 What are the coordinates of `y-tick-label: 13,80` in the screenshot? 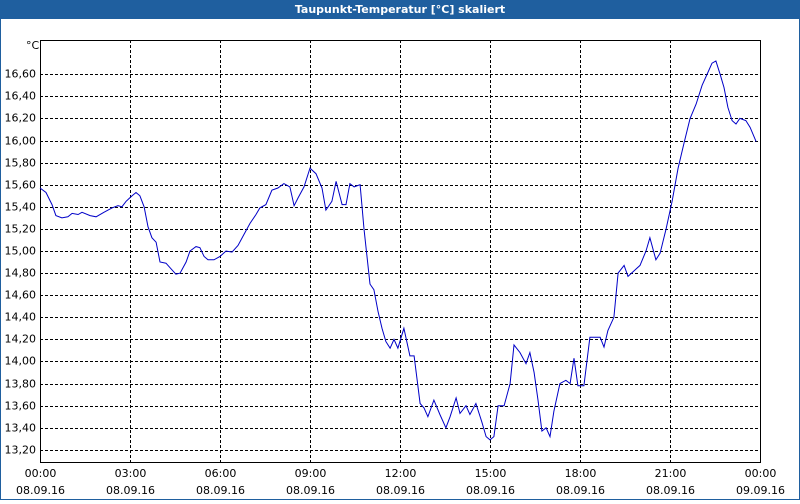 It's located at (21, 384).